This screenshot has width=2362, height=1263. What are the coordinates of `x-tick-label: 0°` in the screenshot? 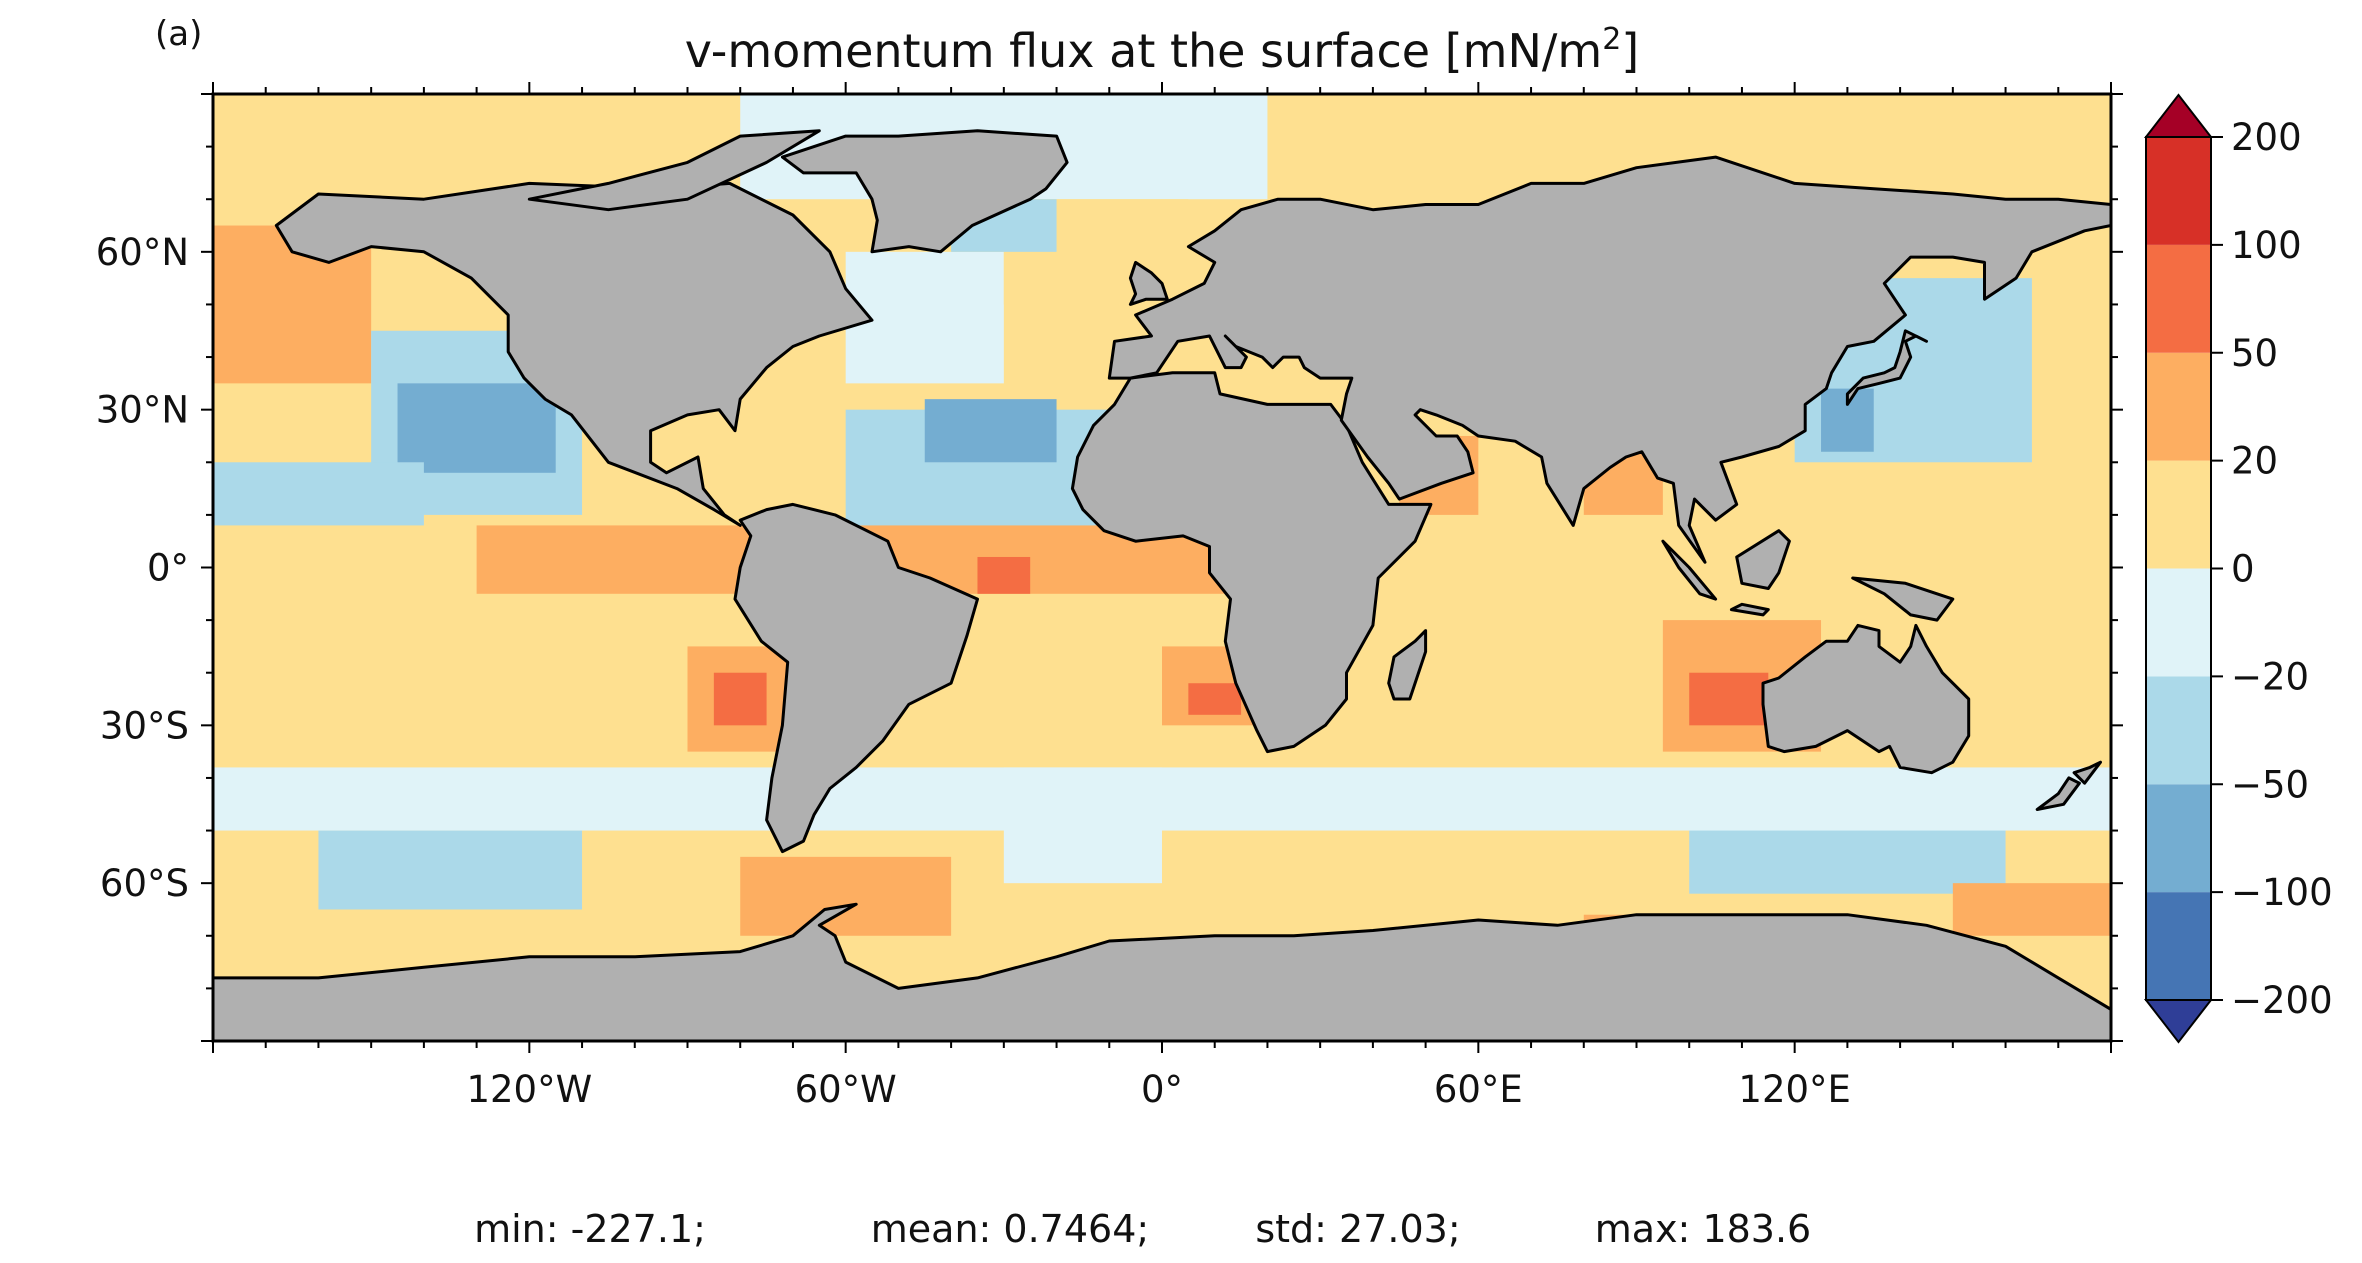 It's located at (1162, 1089).